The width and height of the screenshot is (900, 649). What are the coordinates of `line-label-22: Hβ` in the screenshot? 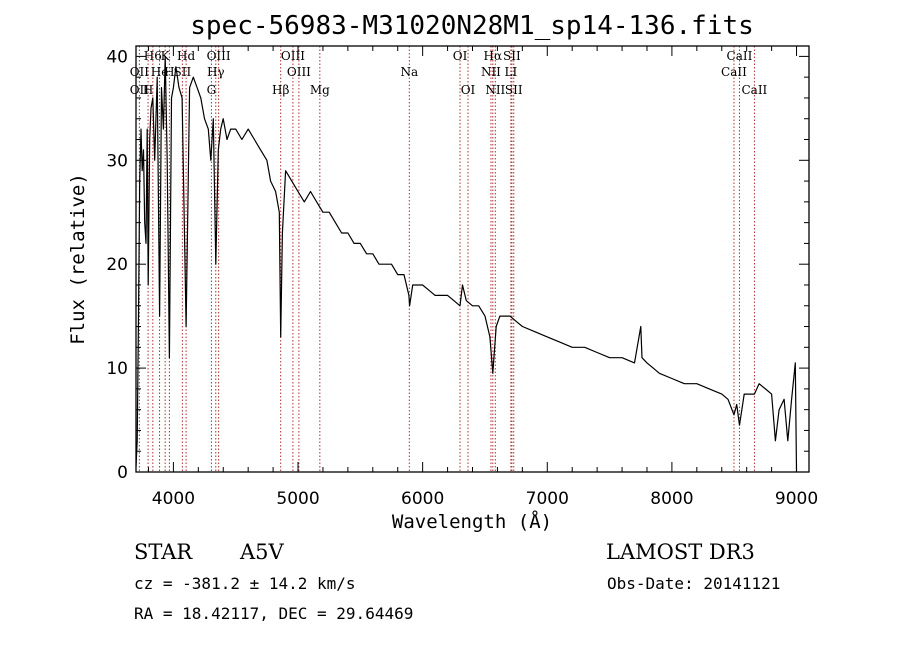 It's located at (280, 90).